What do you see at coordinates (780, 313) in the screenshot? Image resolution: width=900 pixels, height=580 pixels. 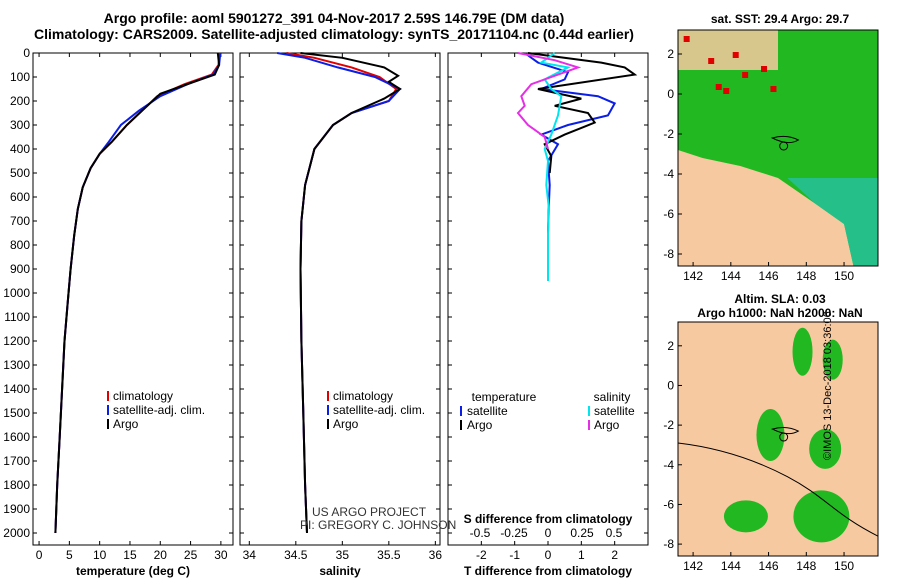 I see `sla-map-title-2: Argo h1000: NaN h2000: NaN` at bounding box center [780, 313].